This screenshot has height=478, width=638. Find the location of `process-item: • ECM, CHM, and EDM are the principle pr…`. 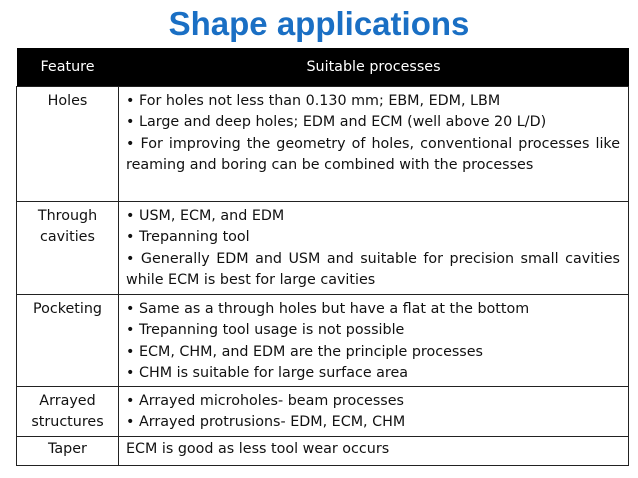

process-item: • ECM, CHM, and EDM are the principle pr… is located at coordinates (305, 351).